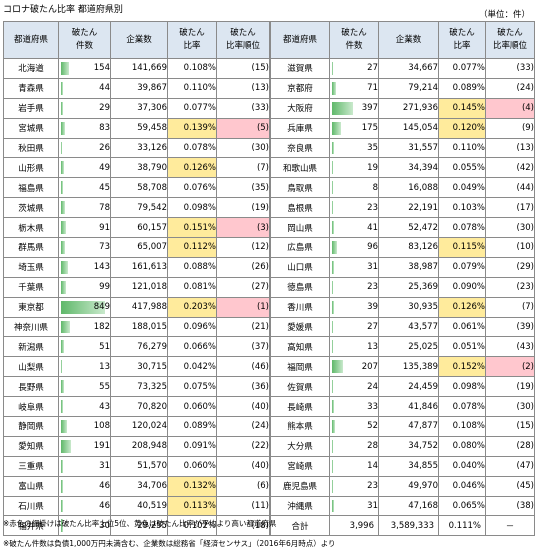 Image resolution: width=536 pixels, height=553 pixels. What do you see at coordinates (243, 387) in the screenshot?
I see `rank-cell: (36)` at bounding box center [243, 387].